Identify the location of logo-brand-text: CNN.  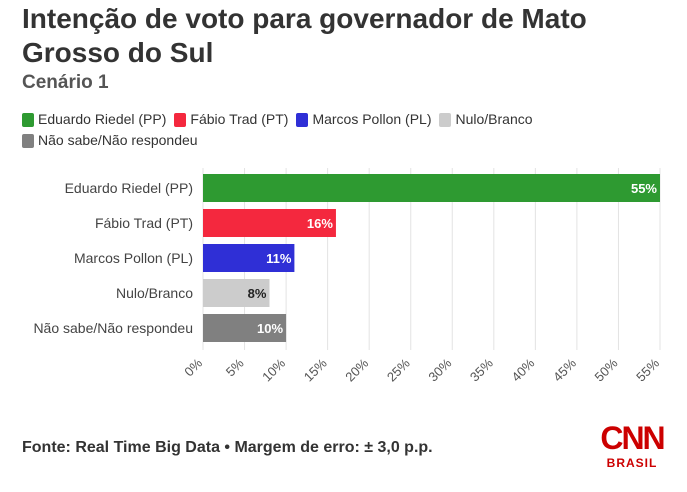
(632, 438).